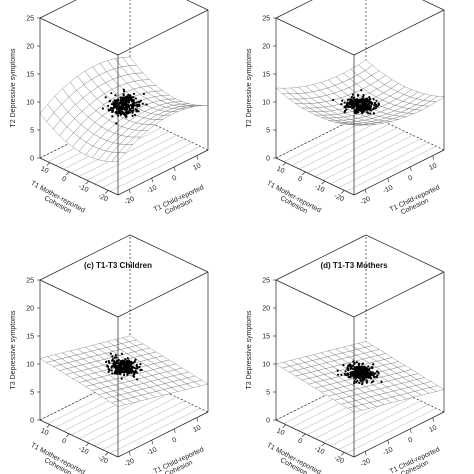 The height and width of the screenshot is (474, 474). I want to click on y-tick-label: 10, so click(197, 167).